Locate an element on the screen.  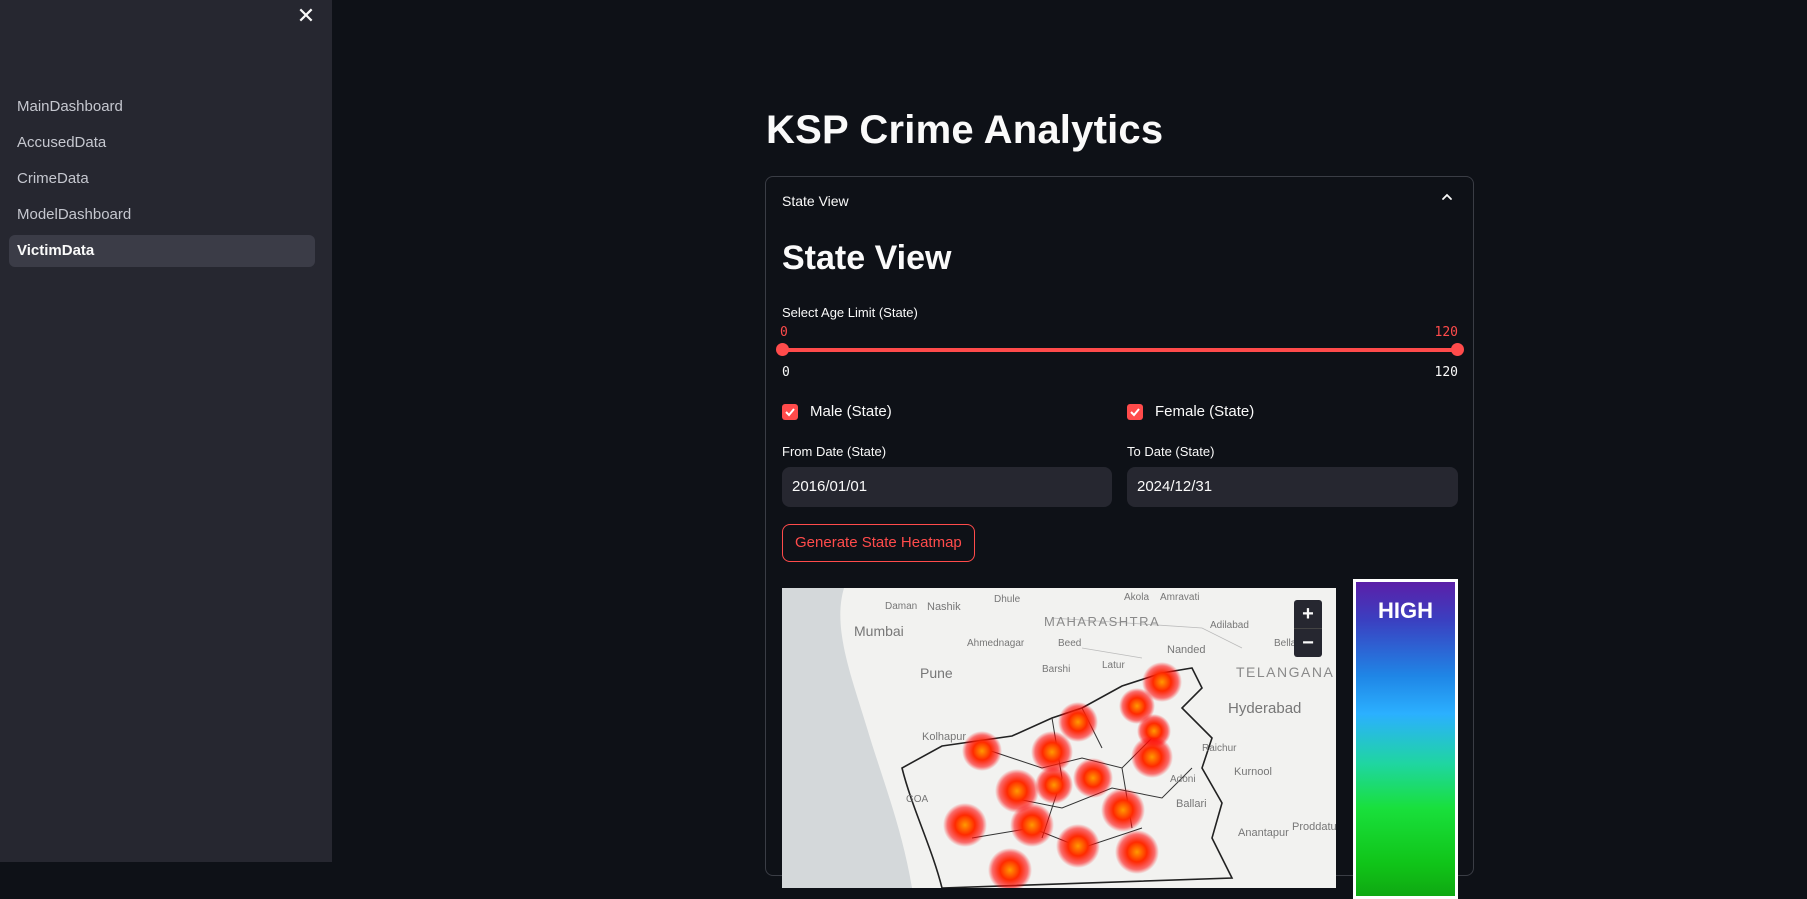
map-place-label: Anantapur is located at coordinates (1263, 833).